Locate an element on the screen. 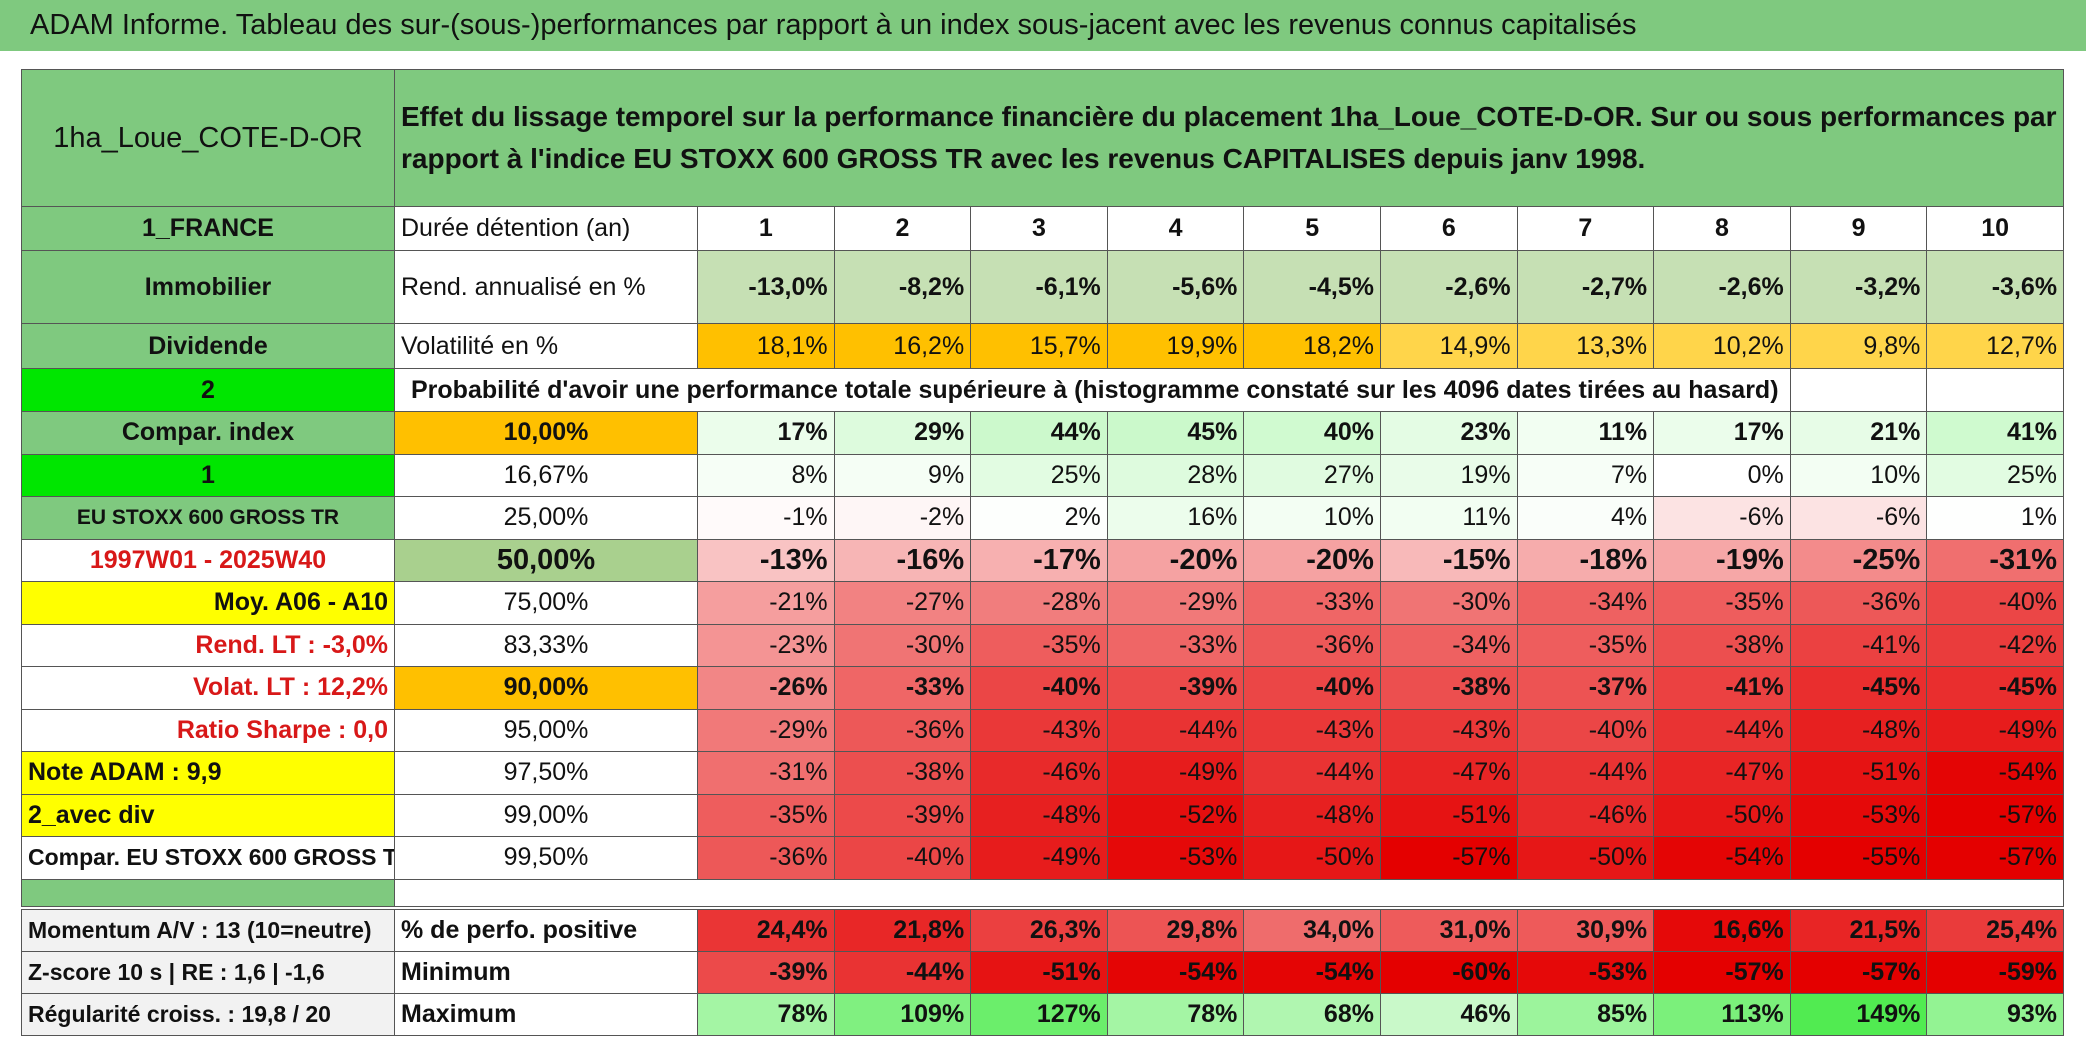 This screenshot has width=2086, height=1044. side-label: Compar. EU STOXX 600 GROSS TR is located at coordinates (208, 858).